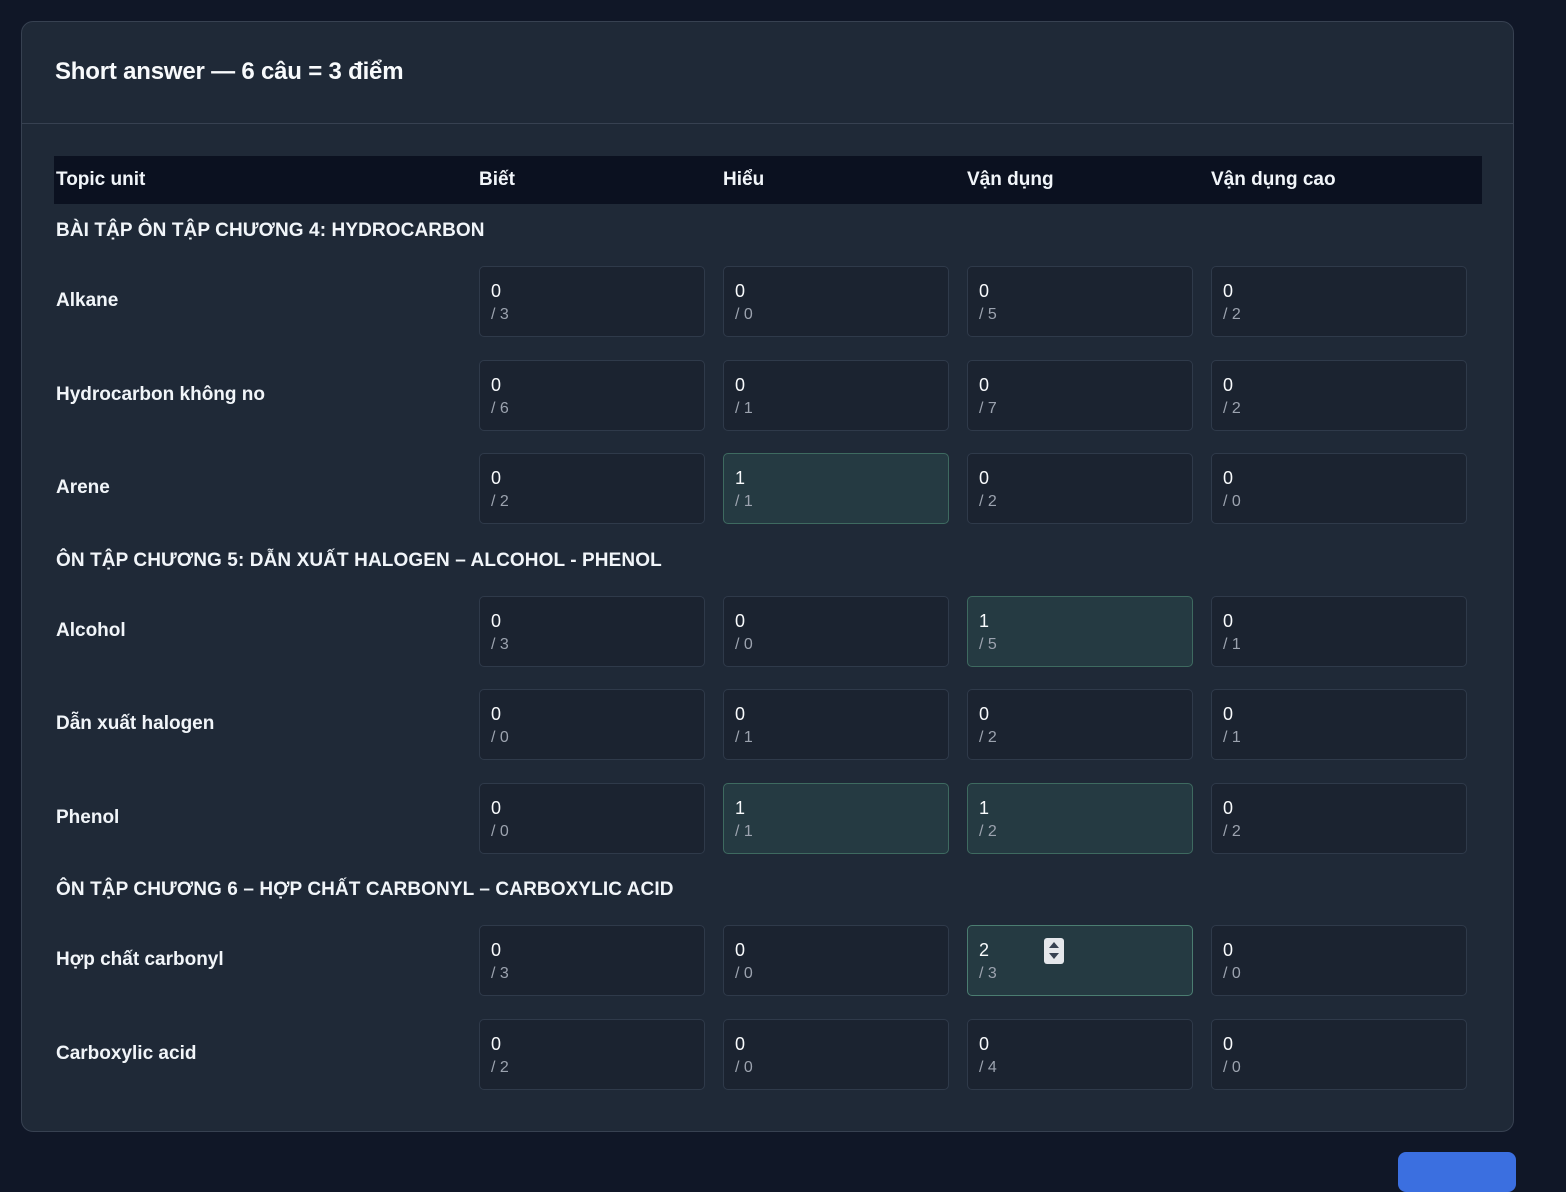  I want to click on card-title: Short answer — 6 câu = 3 điểm, so click(229, 71).